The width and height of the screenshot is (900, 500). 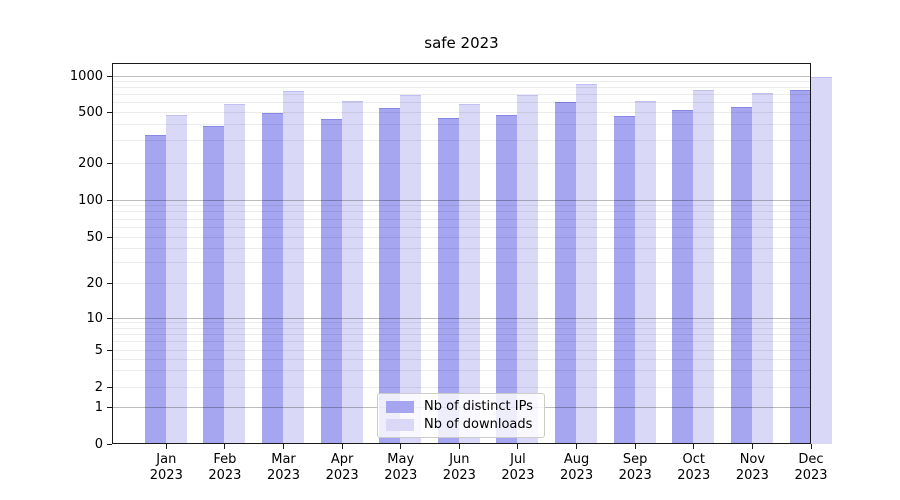 What do you see at coordinates (461, 415) in the screenshot?
I see `legend: Nb of distinct IPs Nb of downloads` at bounding box center [461, 415].